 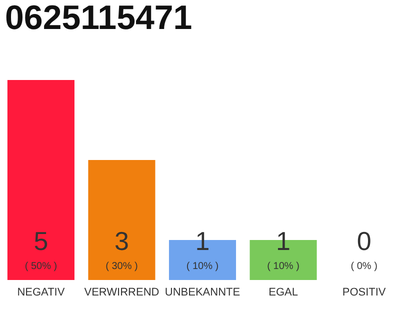 I want to click on x-tick-label: VERWIRREND, so click(x=122, y=292).